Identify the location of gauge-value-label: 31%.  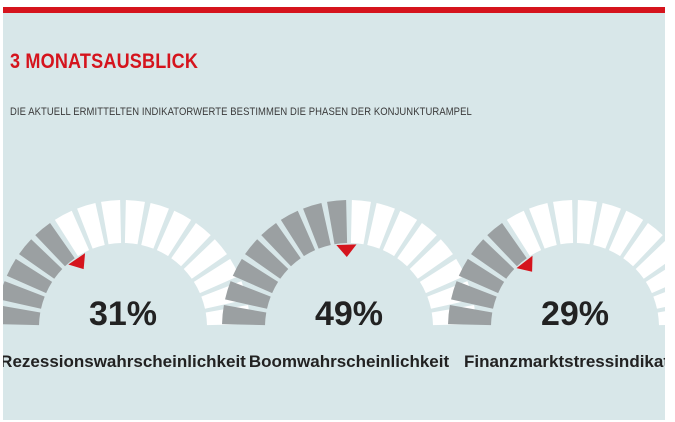
(123, 314).